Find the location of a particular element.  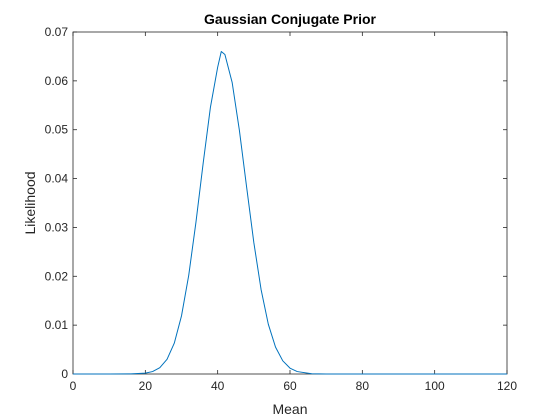

y-tick-label: 0.04 is located at coordinates (57, 179).